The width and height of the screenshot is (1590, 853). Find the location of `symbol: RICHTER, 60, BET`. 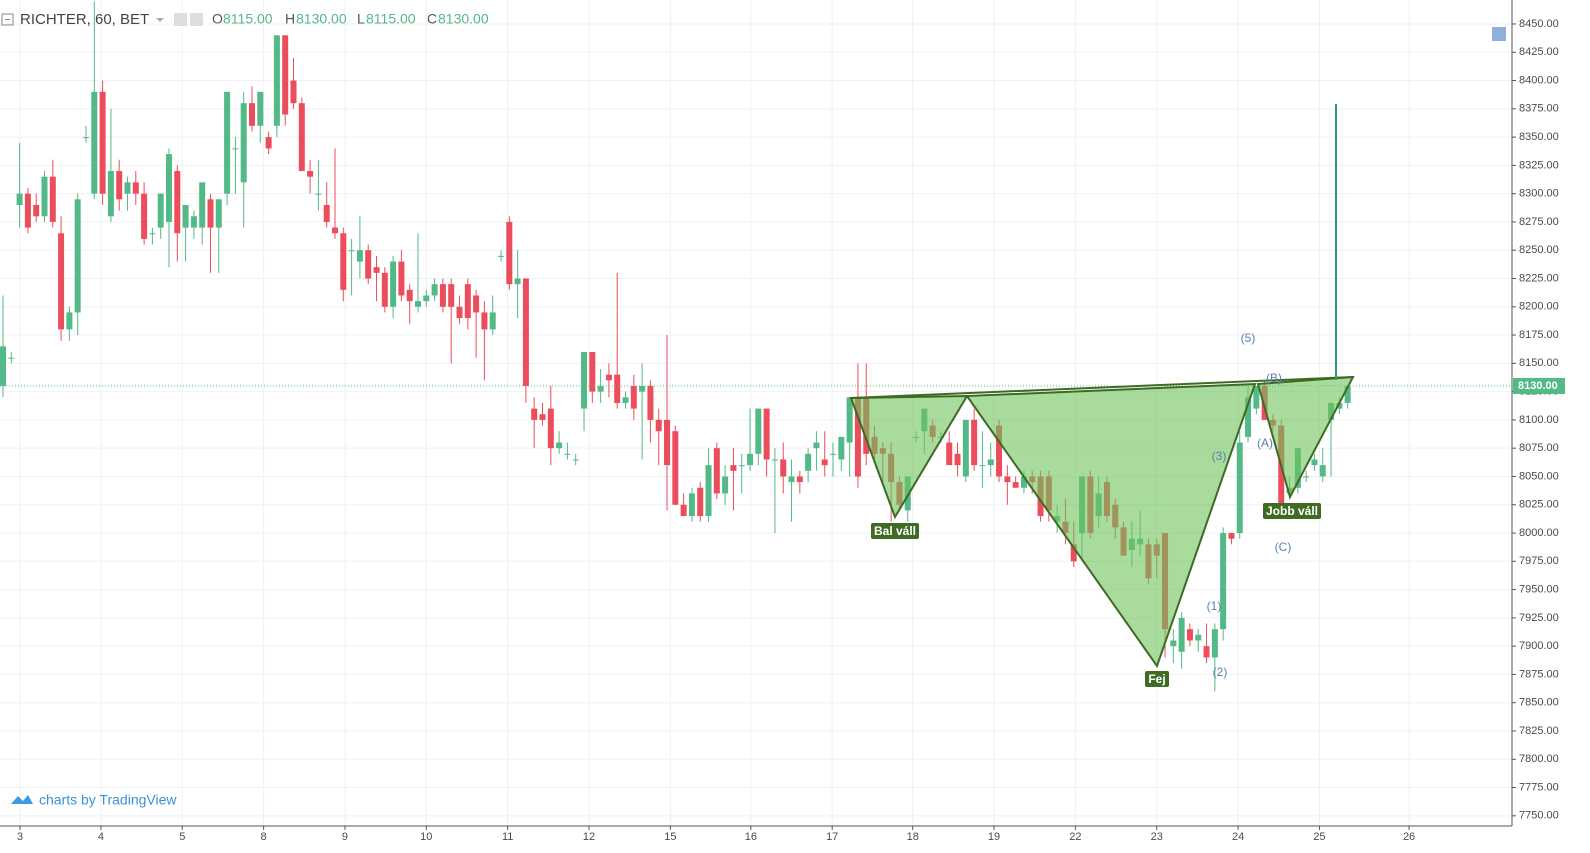

symbol: RICHTER, 60, BET is located at coordinates (84, 19).